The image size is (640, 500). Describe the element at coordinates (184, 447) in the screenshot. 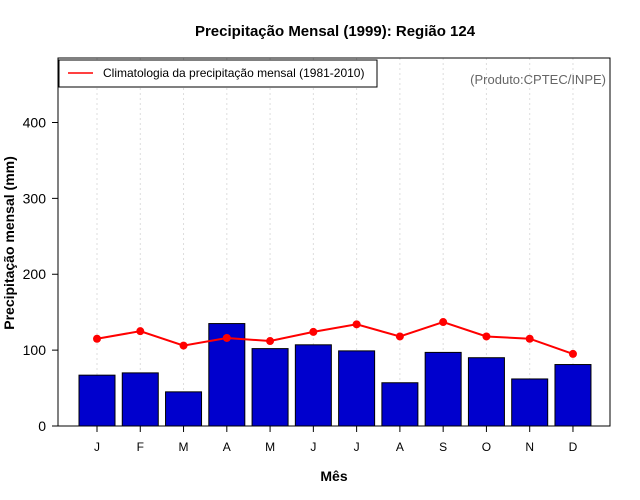

I see `x-tick-label-2: M` at that location.